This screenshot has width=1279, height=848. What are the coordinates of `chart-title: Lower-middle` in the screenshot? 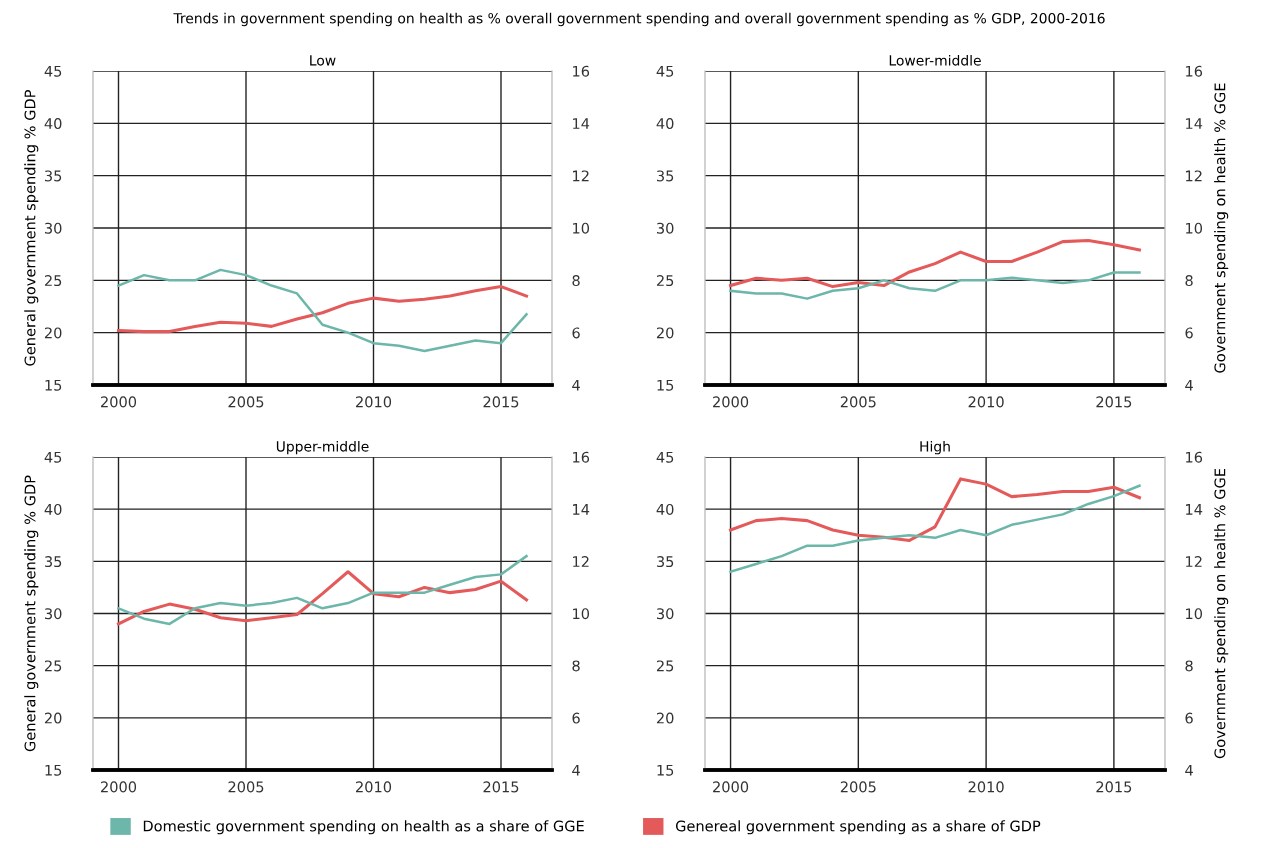 It's located at (935, 60).